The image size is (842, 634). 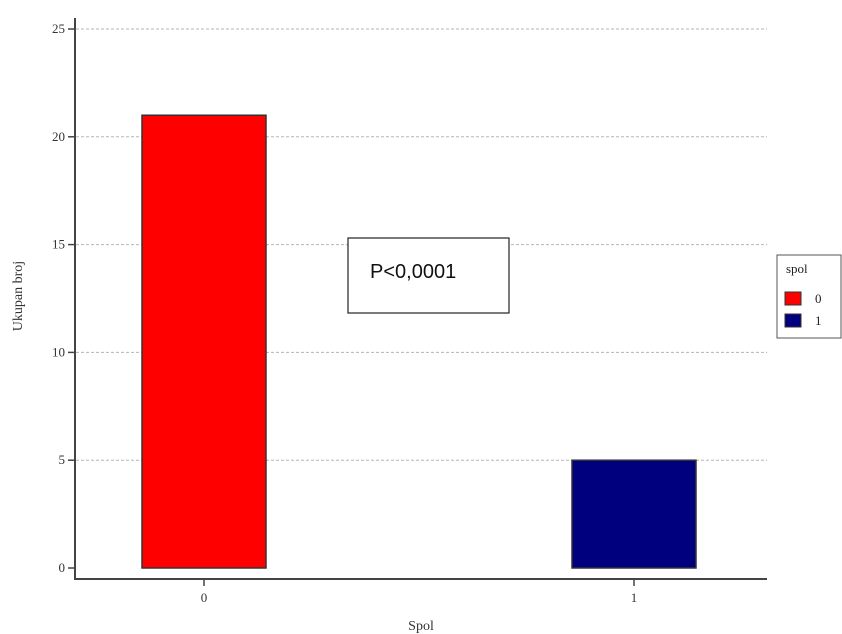 I want to click on y-tick-label: 10, so click(x=58, y=351).